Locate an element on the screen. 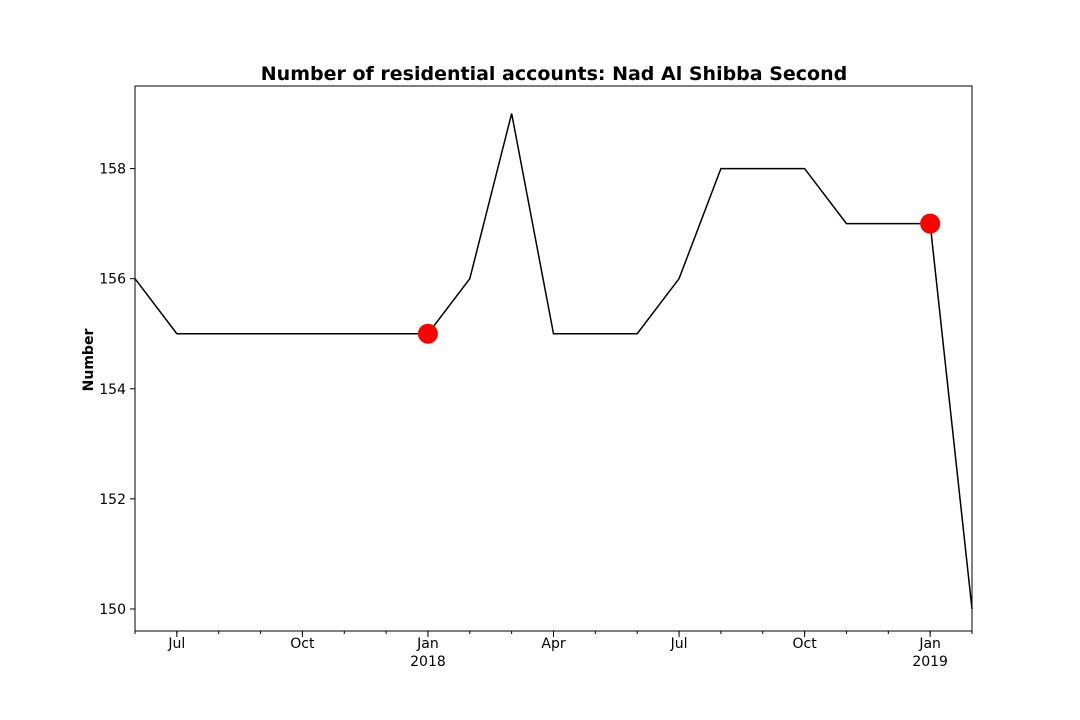  x-tick-label: Apr is located at coordinates (553, 644).